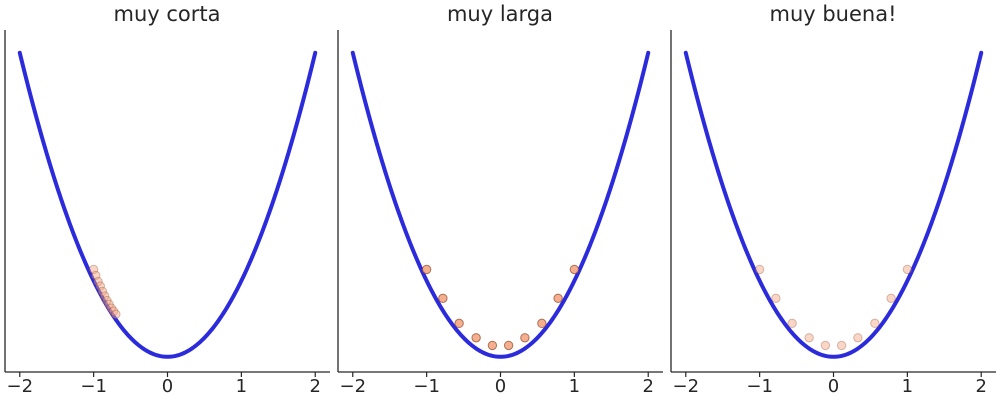 The image size is (1000, 400). I want to click on panel-3-tick-label: −2, so click(685, 386).